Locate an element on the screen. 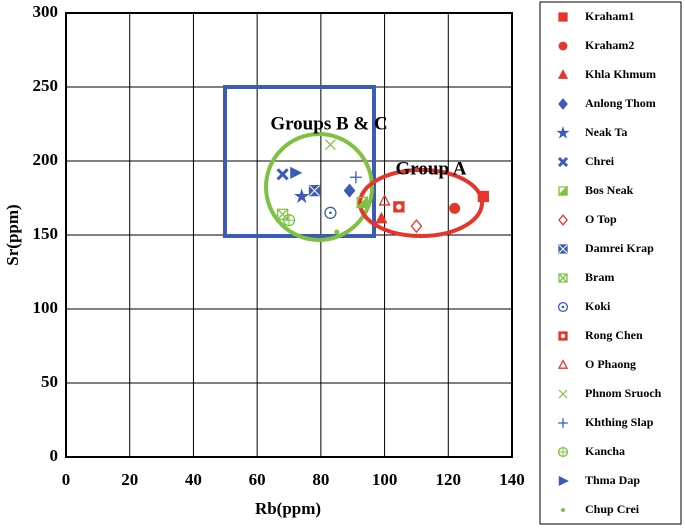 The image size is (685, 528). legend-label: Chrei is located at coordinates (600, 161).